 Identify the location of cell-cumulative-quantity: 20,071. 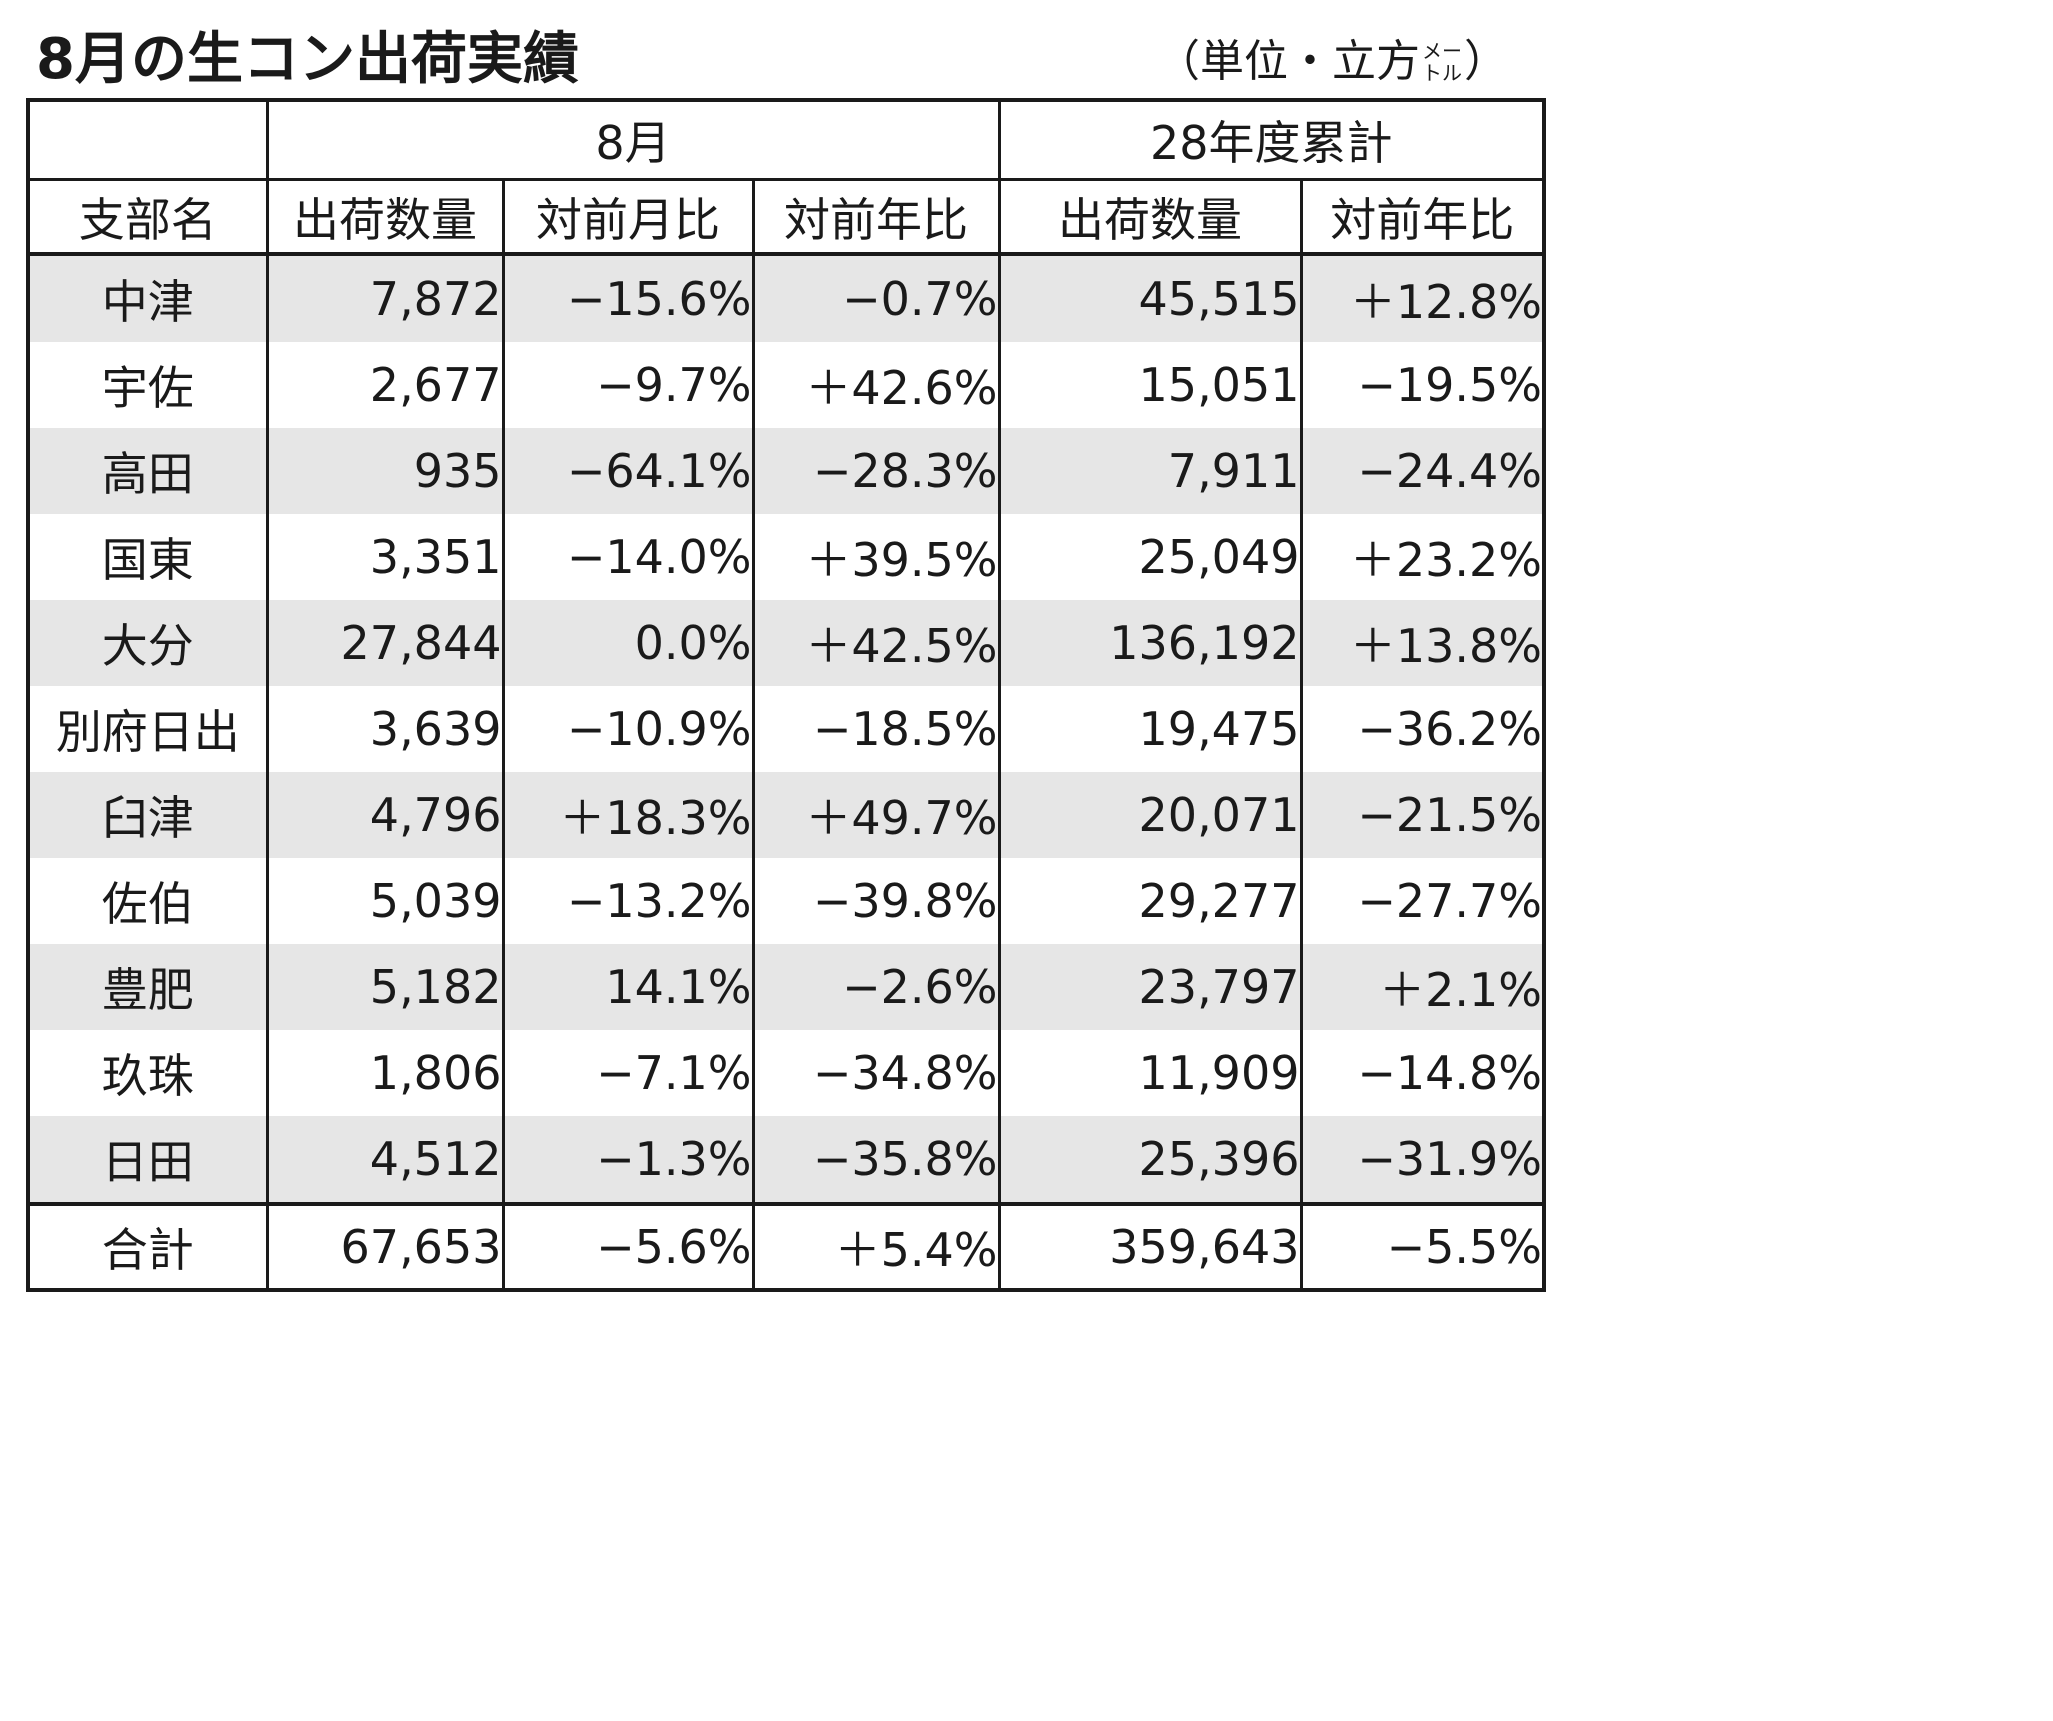
(1150, 815).